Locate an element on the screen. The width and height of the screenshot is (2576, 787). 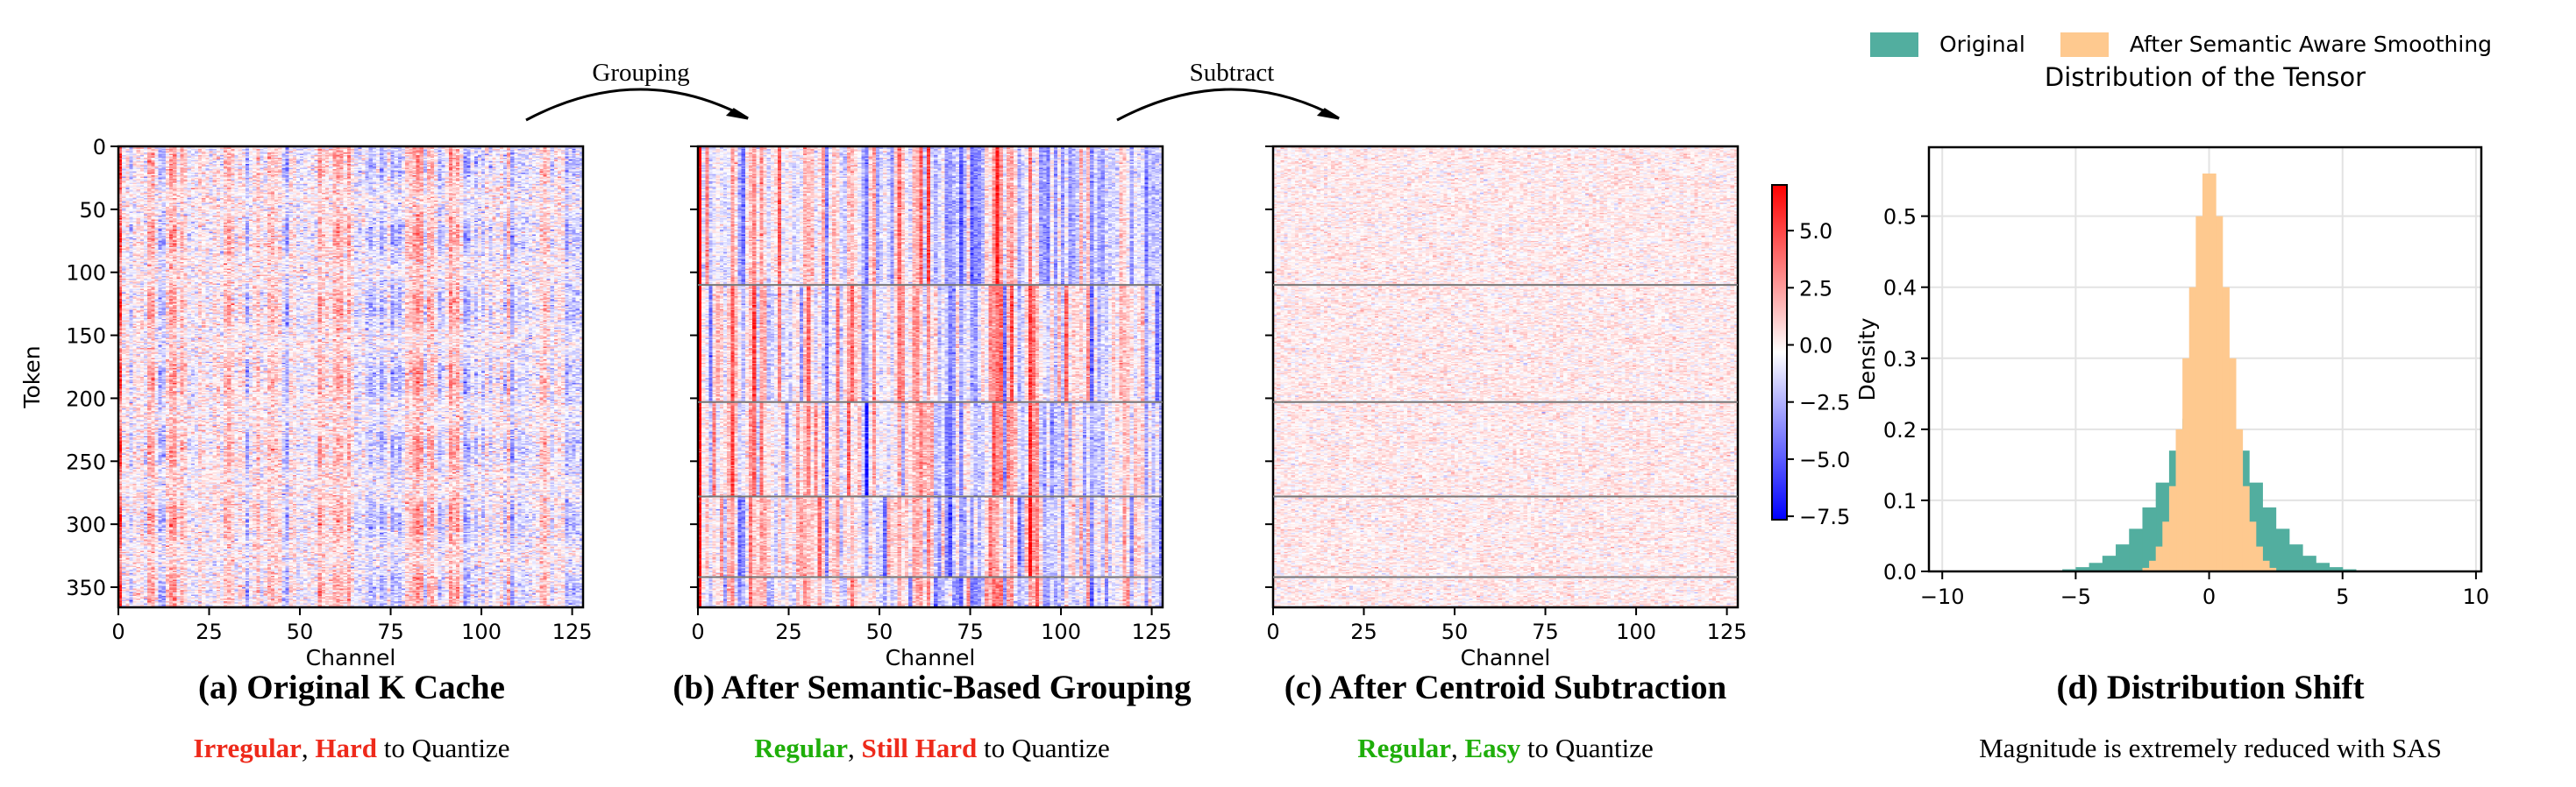
arrow-label: Subtract is located at coordinates (1232, 73).